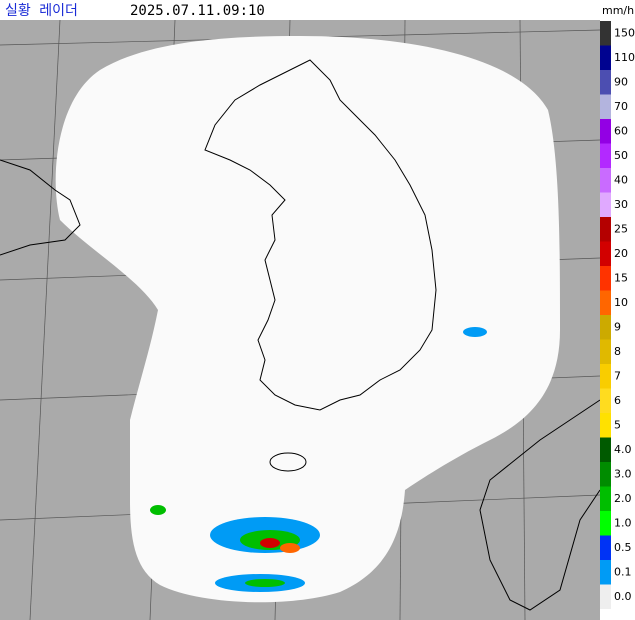  What do you see at coordinates (41, 11) in the screenshot?
I see `title: 실황 레이더` at bounding box center [41, 11].